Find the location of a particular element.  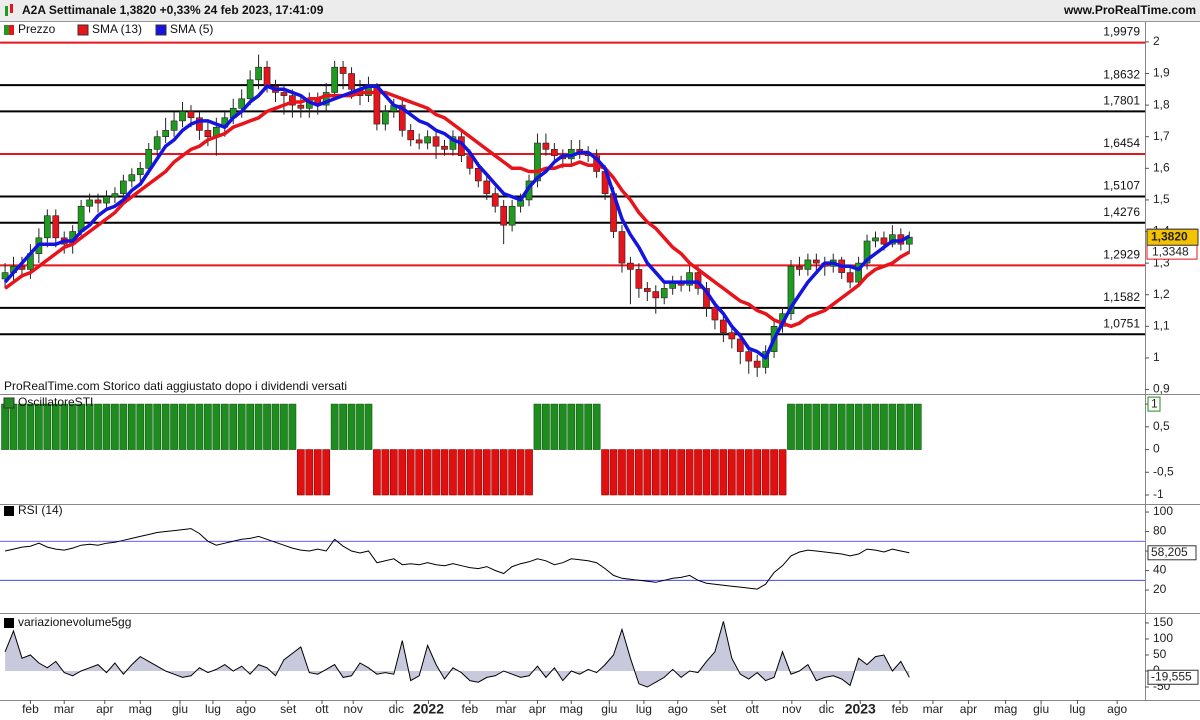

level-label: 1,7801 is located at coordinates (1121, 101).